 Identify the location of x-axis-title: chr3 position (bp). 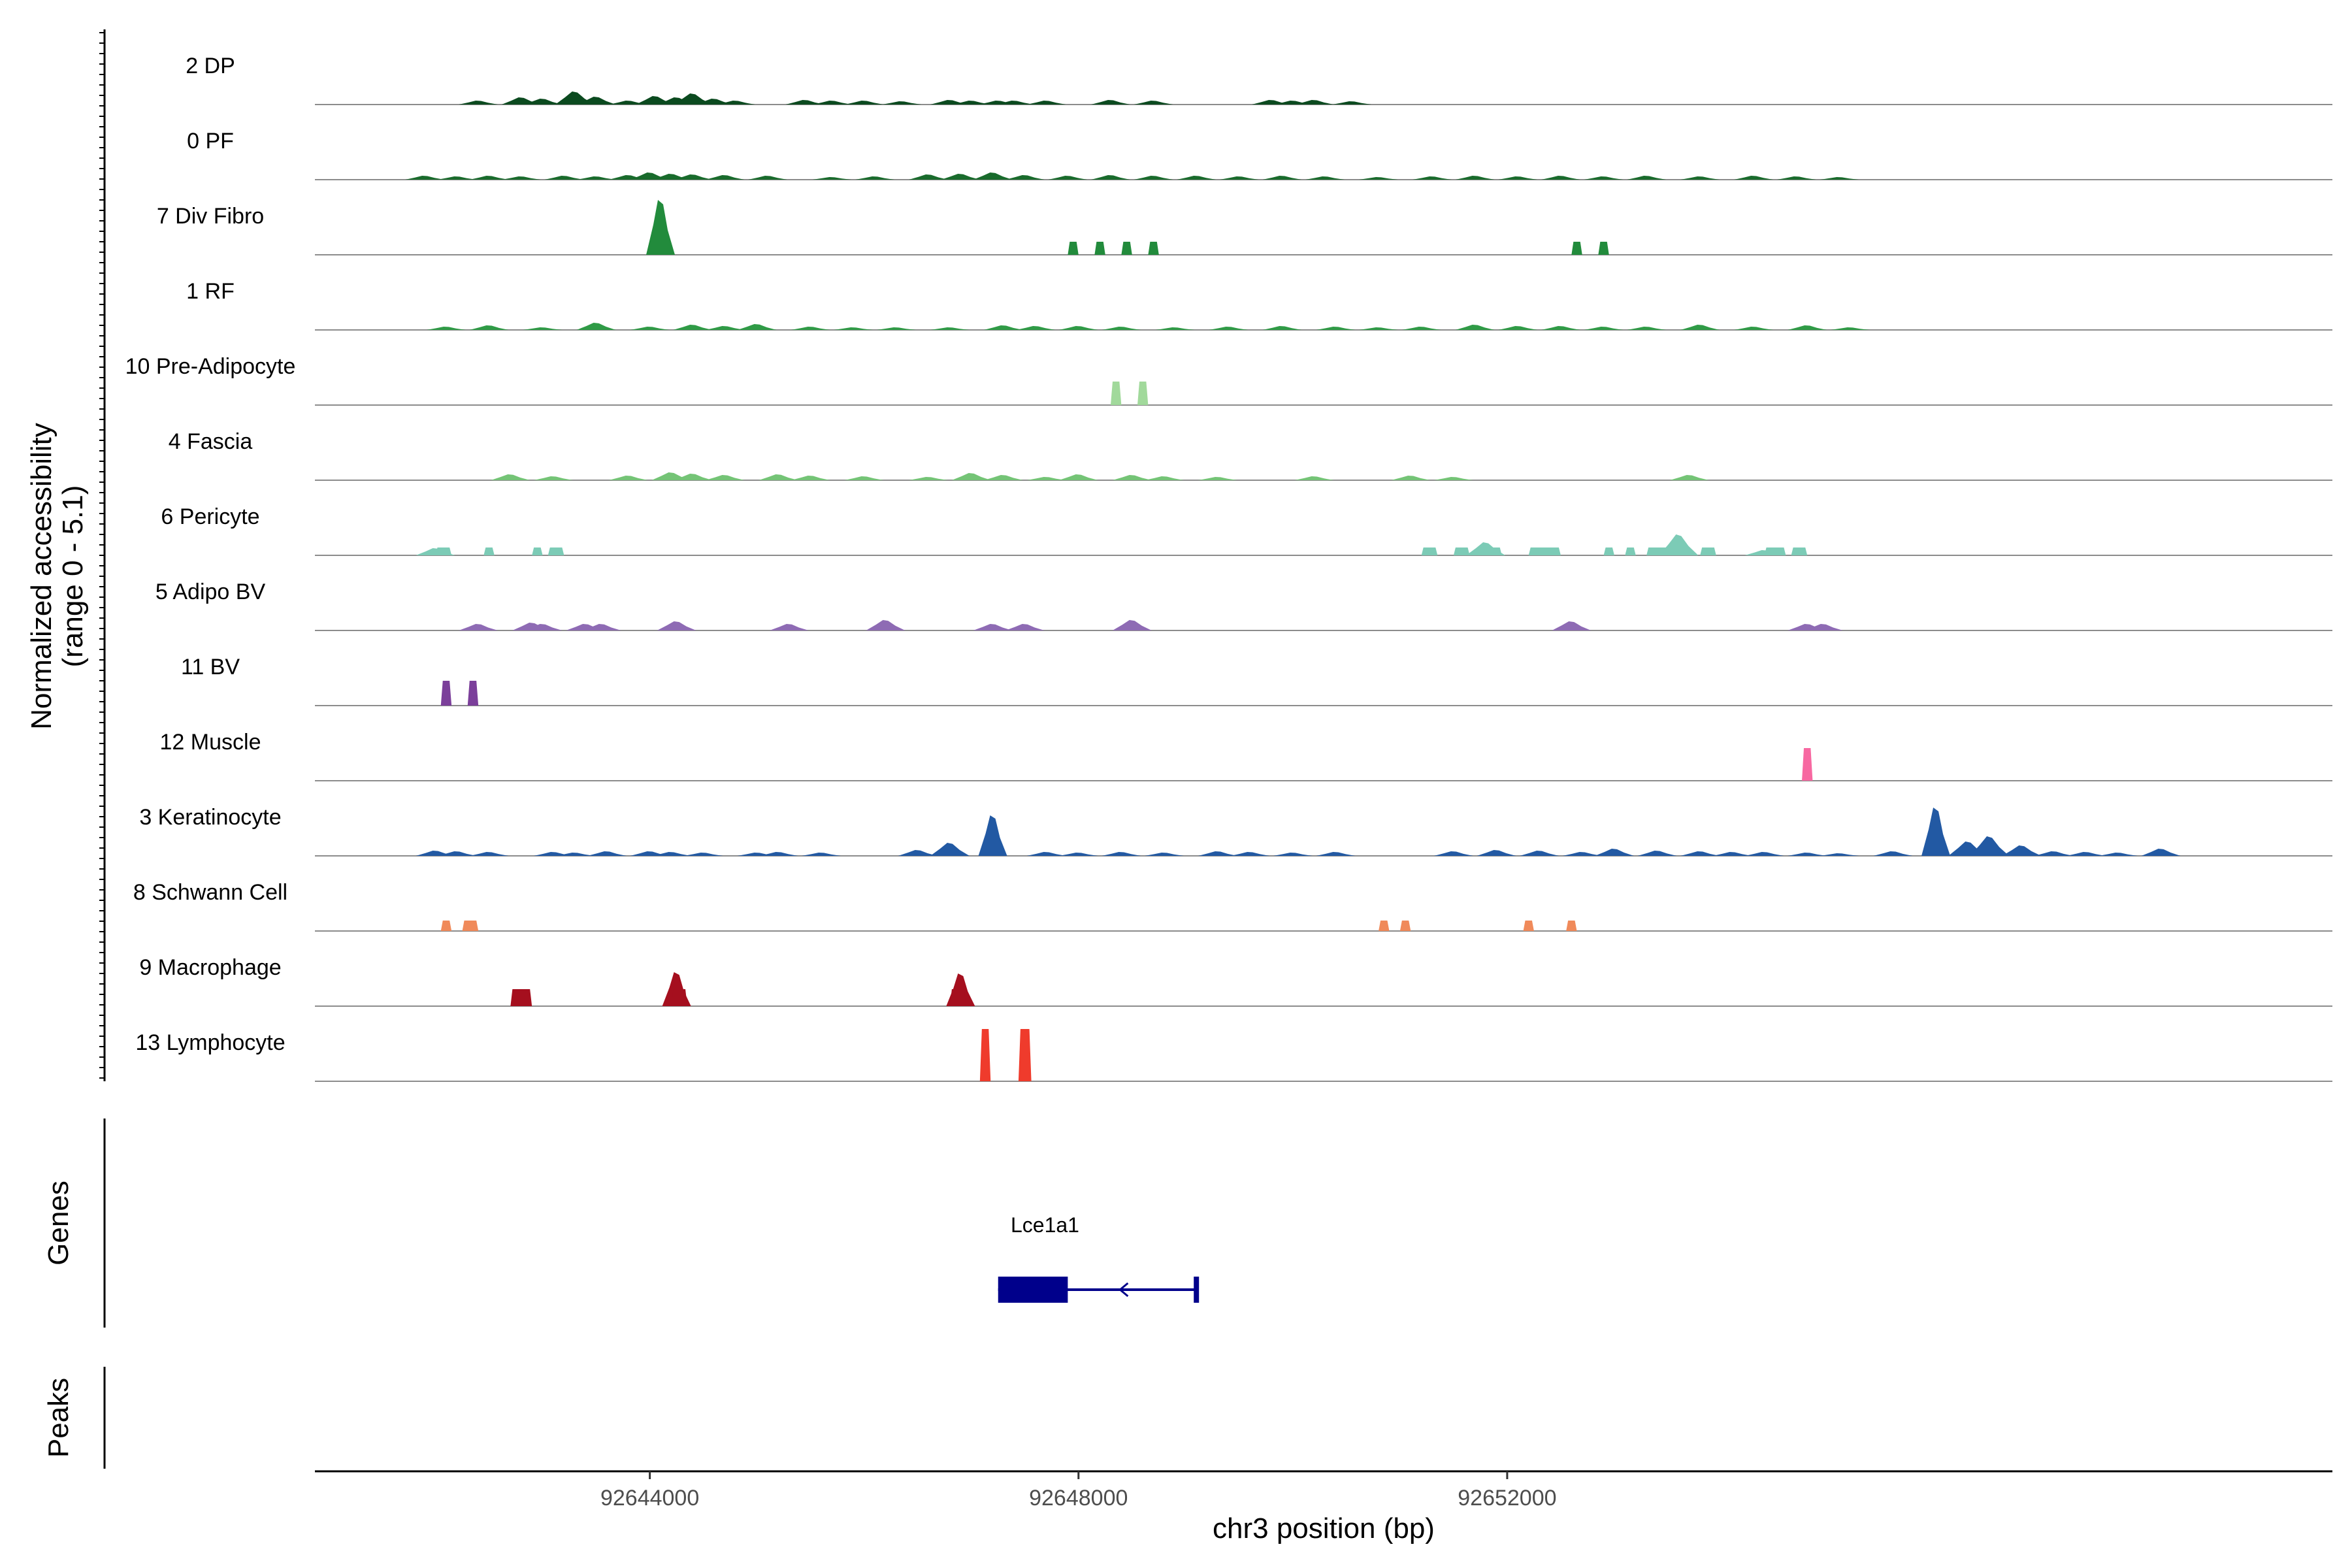
(1324, 1528).